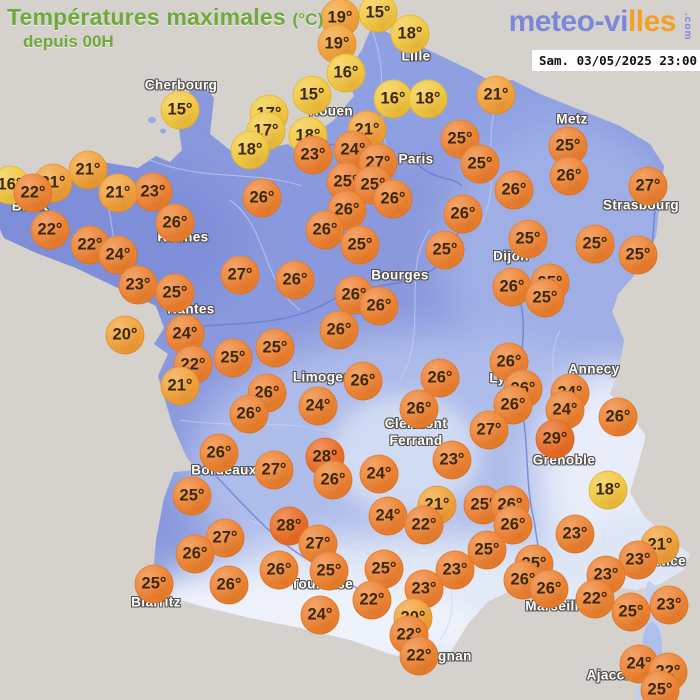  Describe the element at coordinates (125, 335) in the screenshot. I see `temp-badge: 20°` at that location.